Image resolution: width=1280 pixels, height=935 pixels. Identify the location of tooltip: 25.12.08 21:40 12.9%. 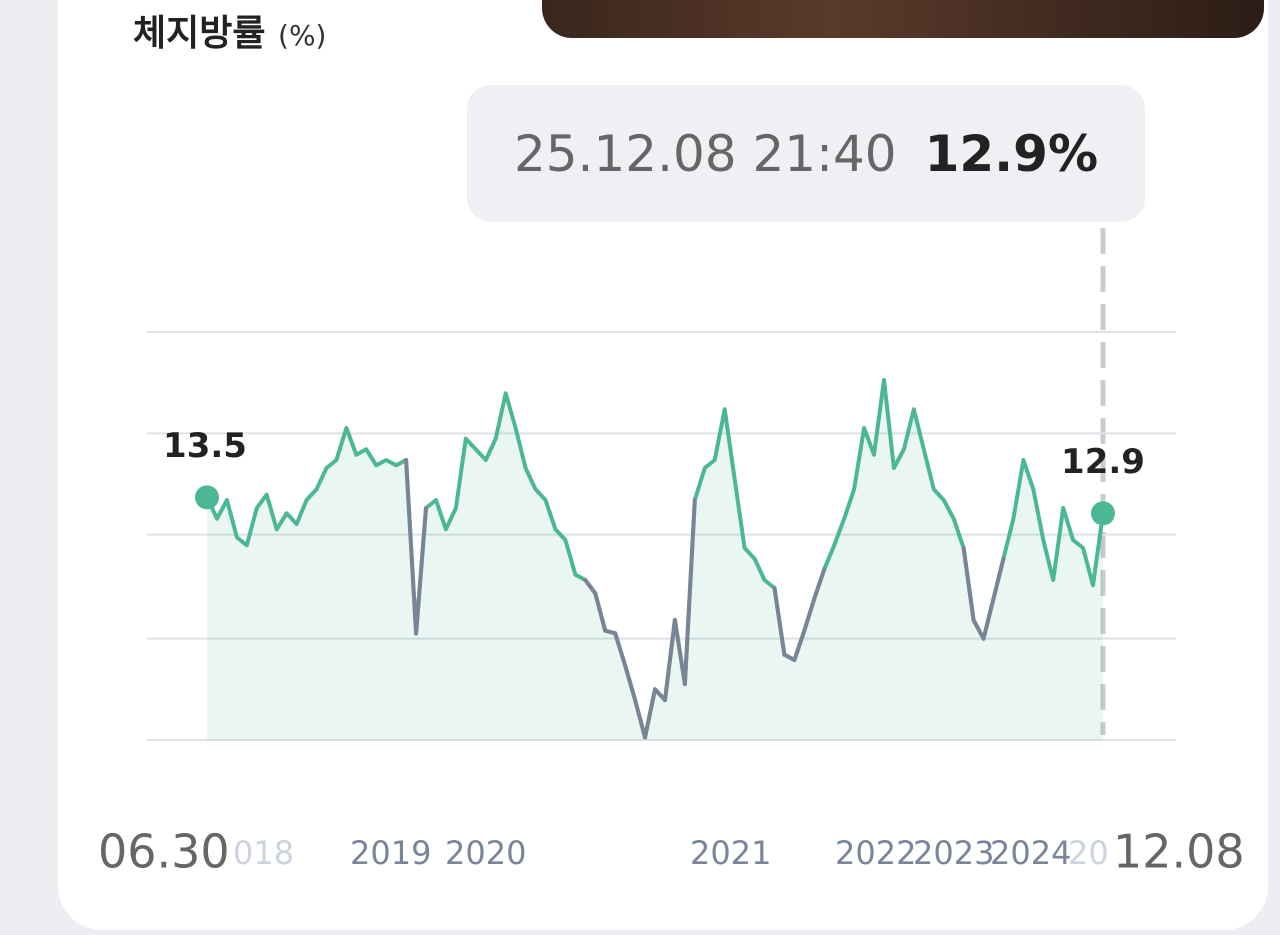
(806, 153).